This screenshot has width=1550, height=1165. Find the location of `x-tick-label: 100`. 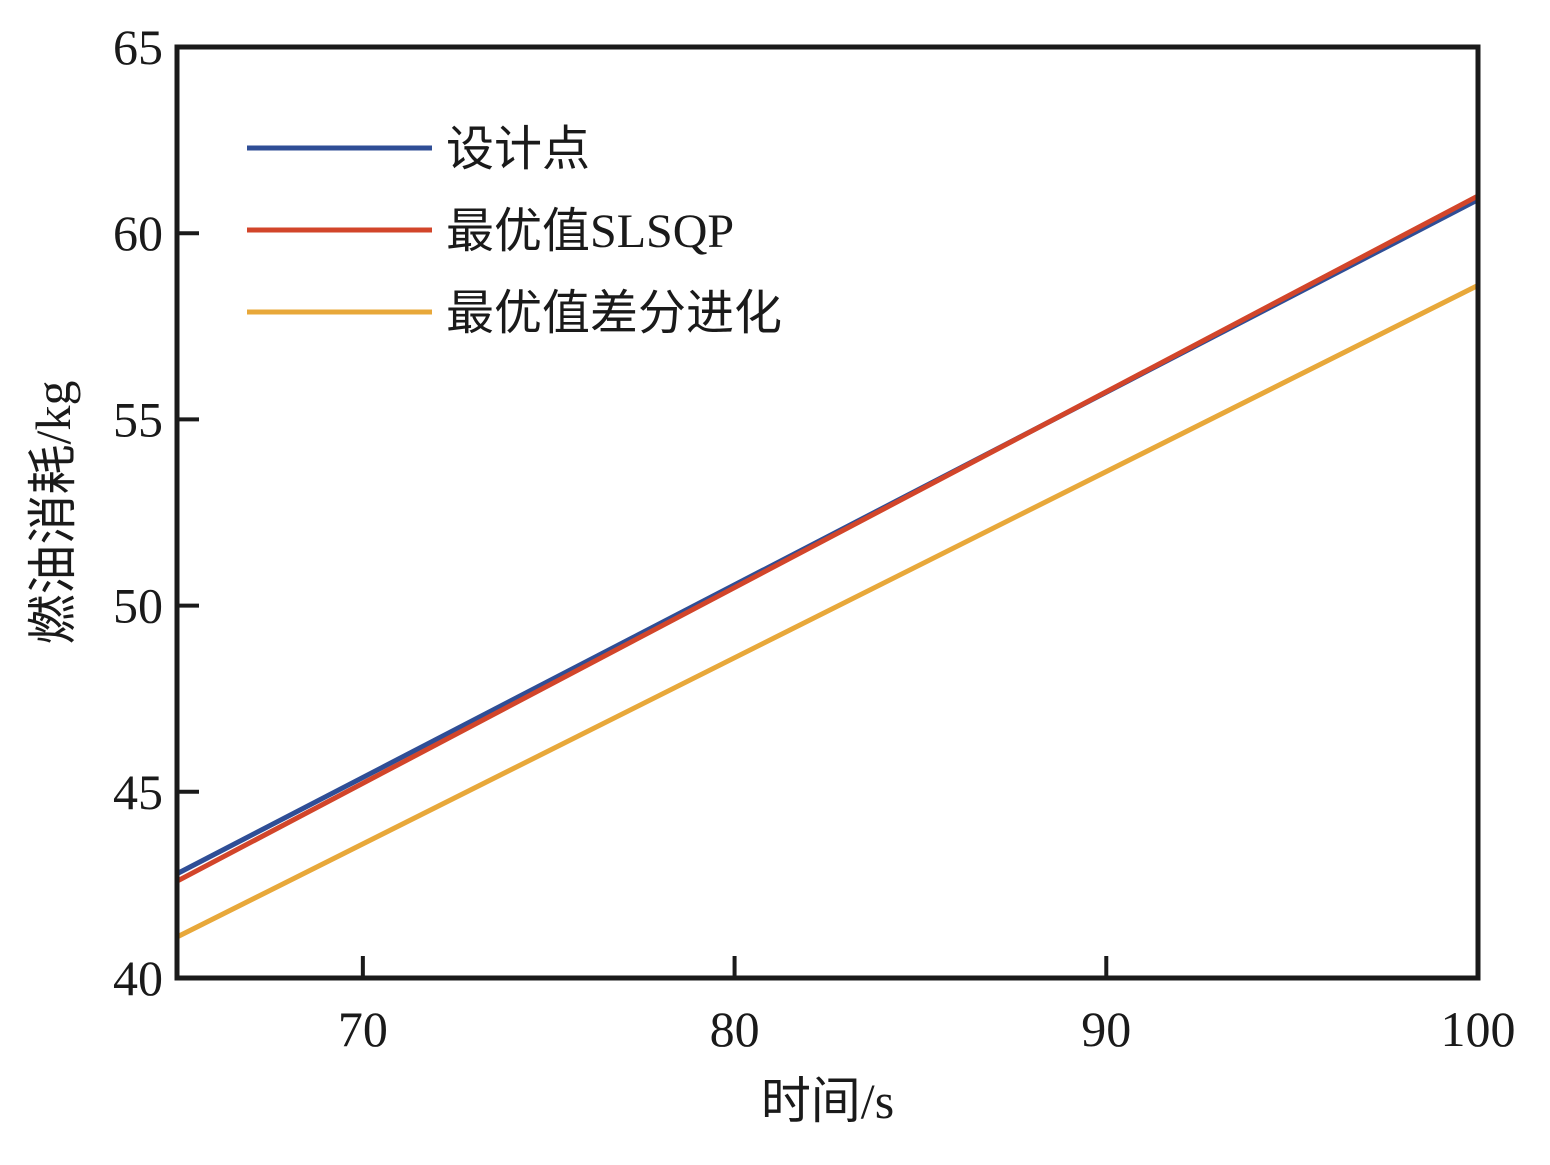

x-tick-label: 100 is located at coordinates (1478, 1029).